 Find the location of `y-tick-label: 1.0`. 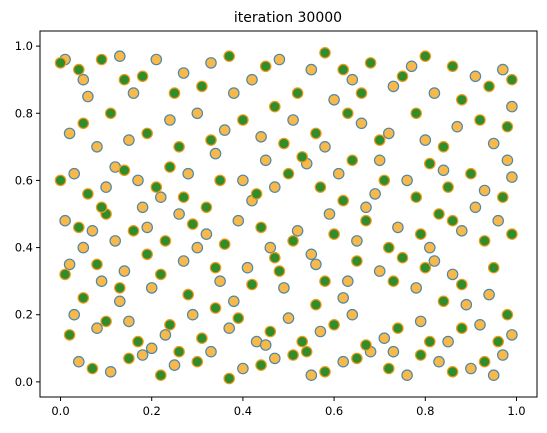

y-tick-label: 1.0 is located at coordinates (24, 46).